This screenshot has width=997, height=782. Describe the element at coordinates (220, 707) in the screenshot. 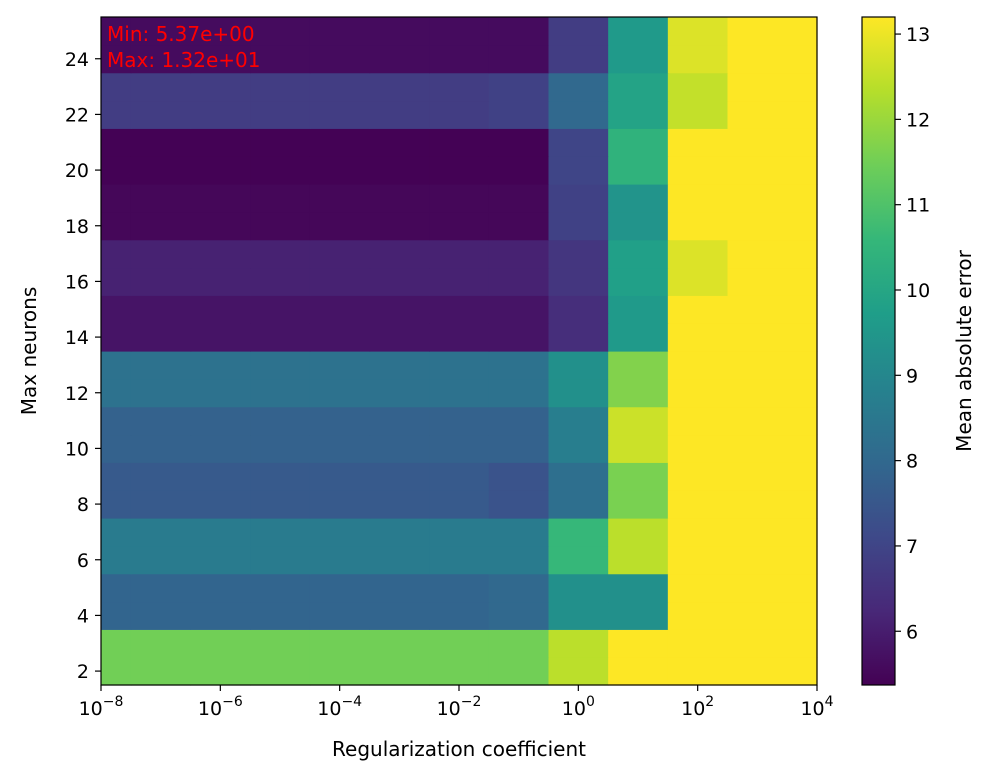

I see `x-tick-label: 10⁻⁶` at that location.